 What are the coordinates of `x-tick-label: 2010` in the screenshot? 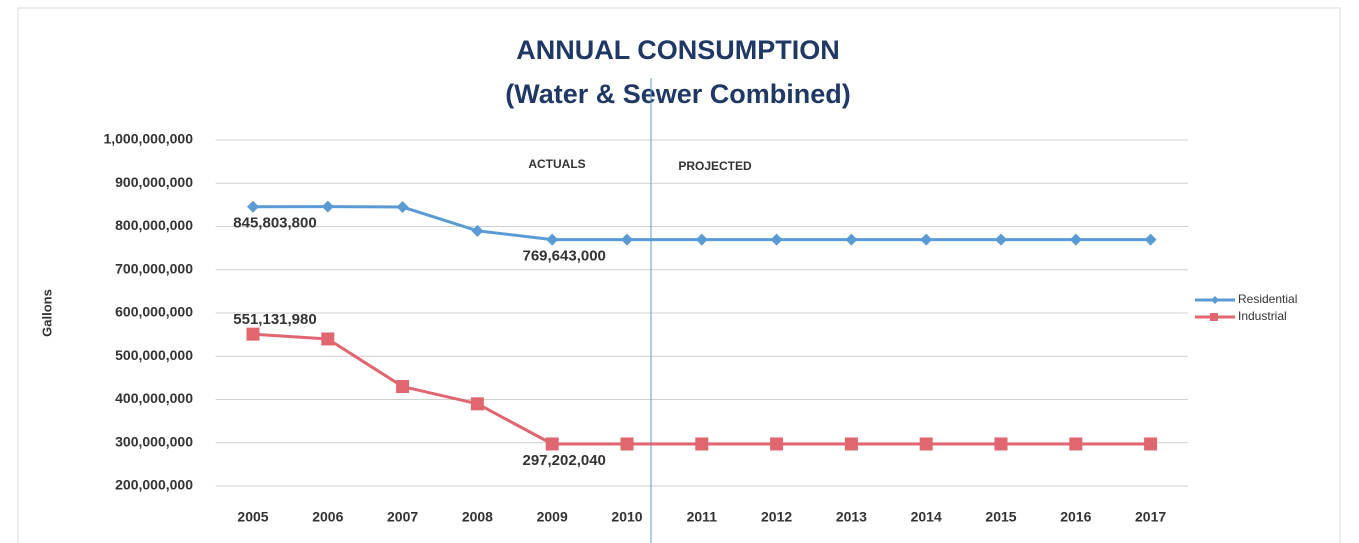 It's located at (626, 517).